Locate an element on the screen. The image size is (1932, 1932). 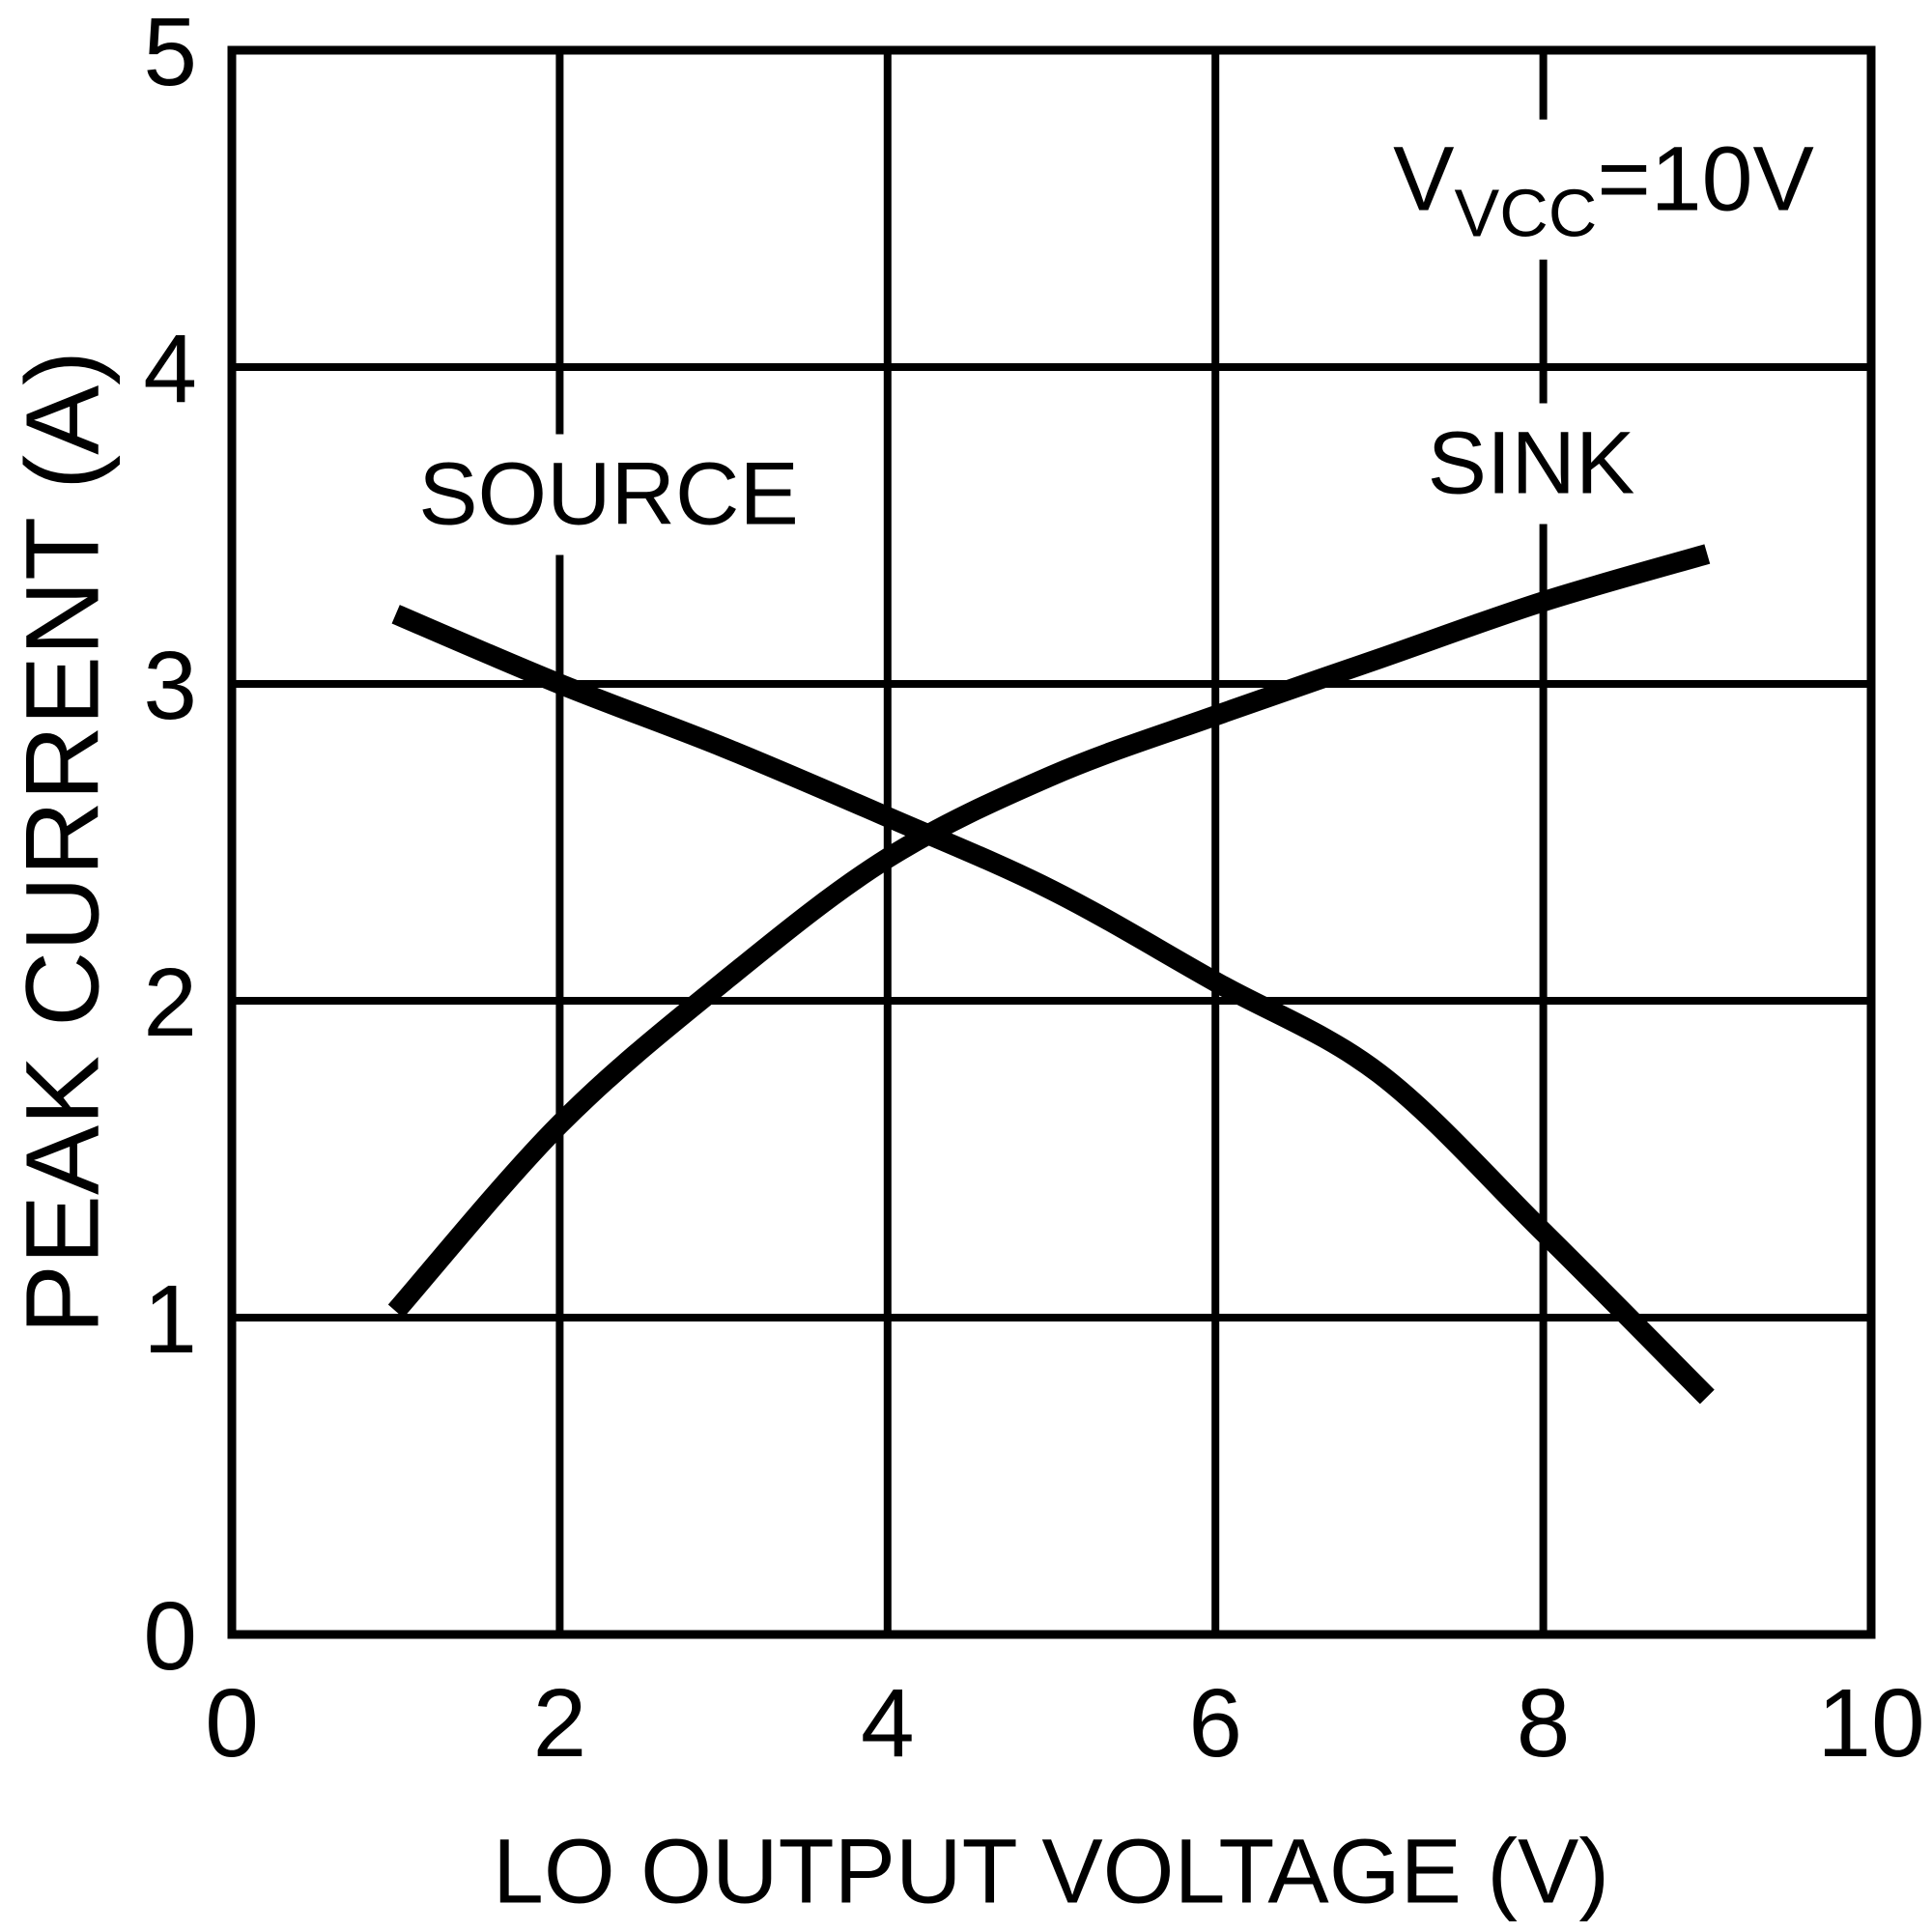
vcc-annotation-prefix: V is located at coordinates (1424, 179).